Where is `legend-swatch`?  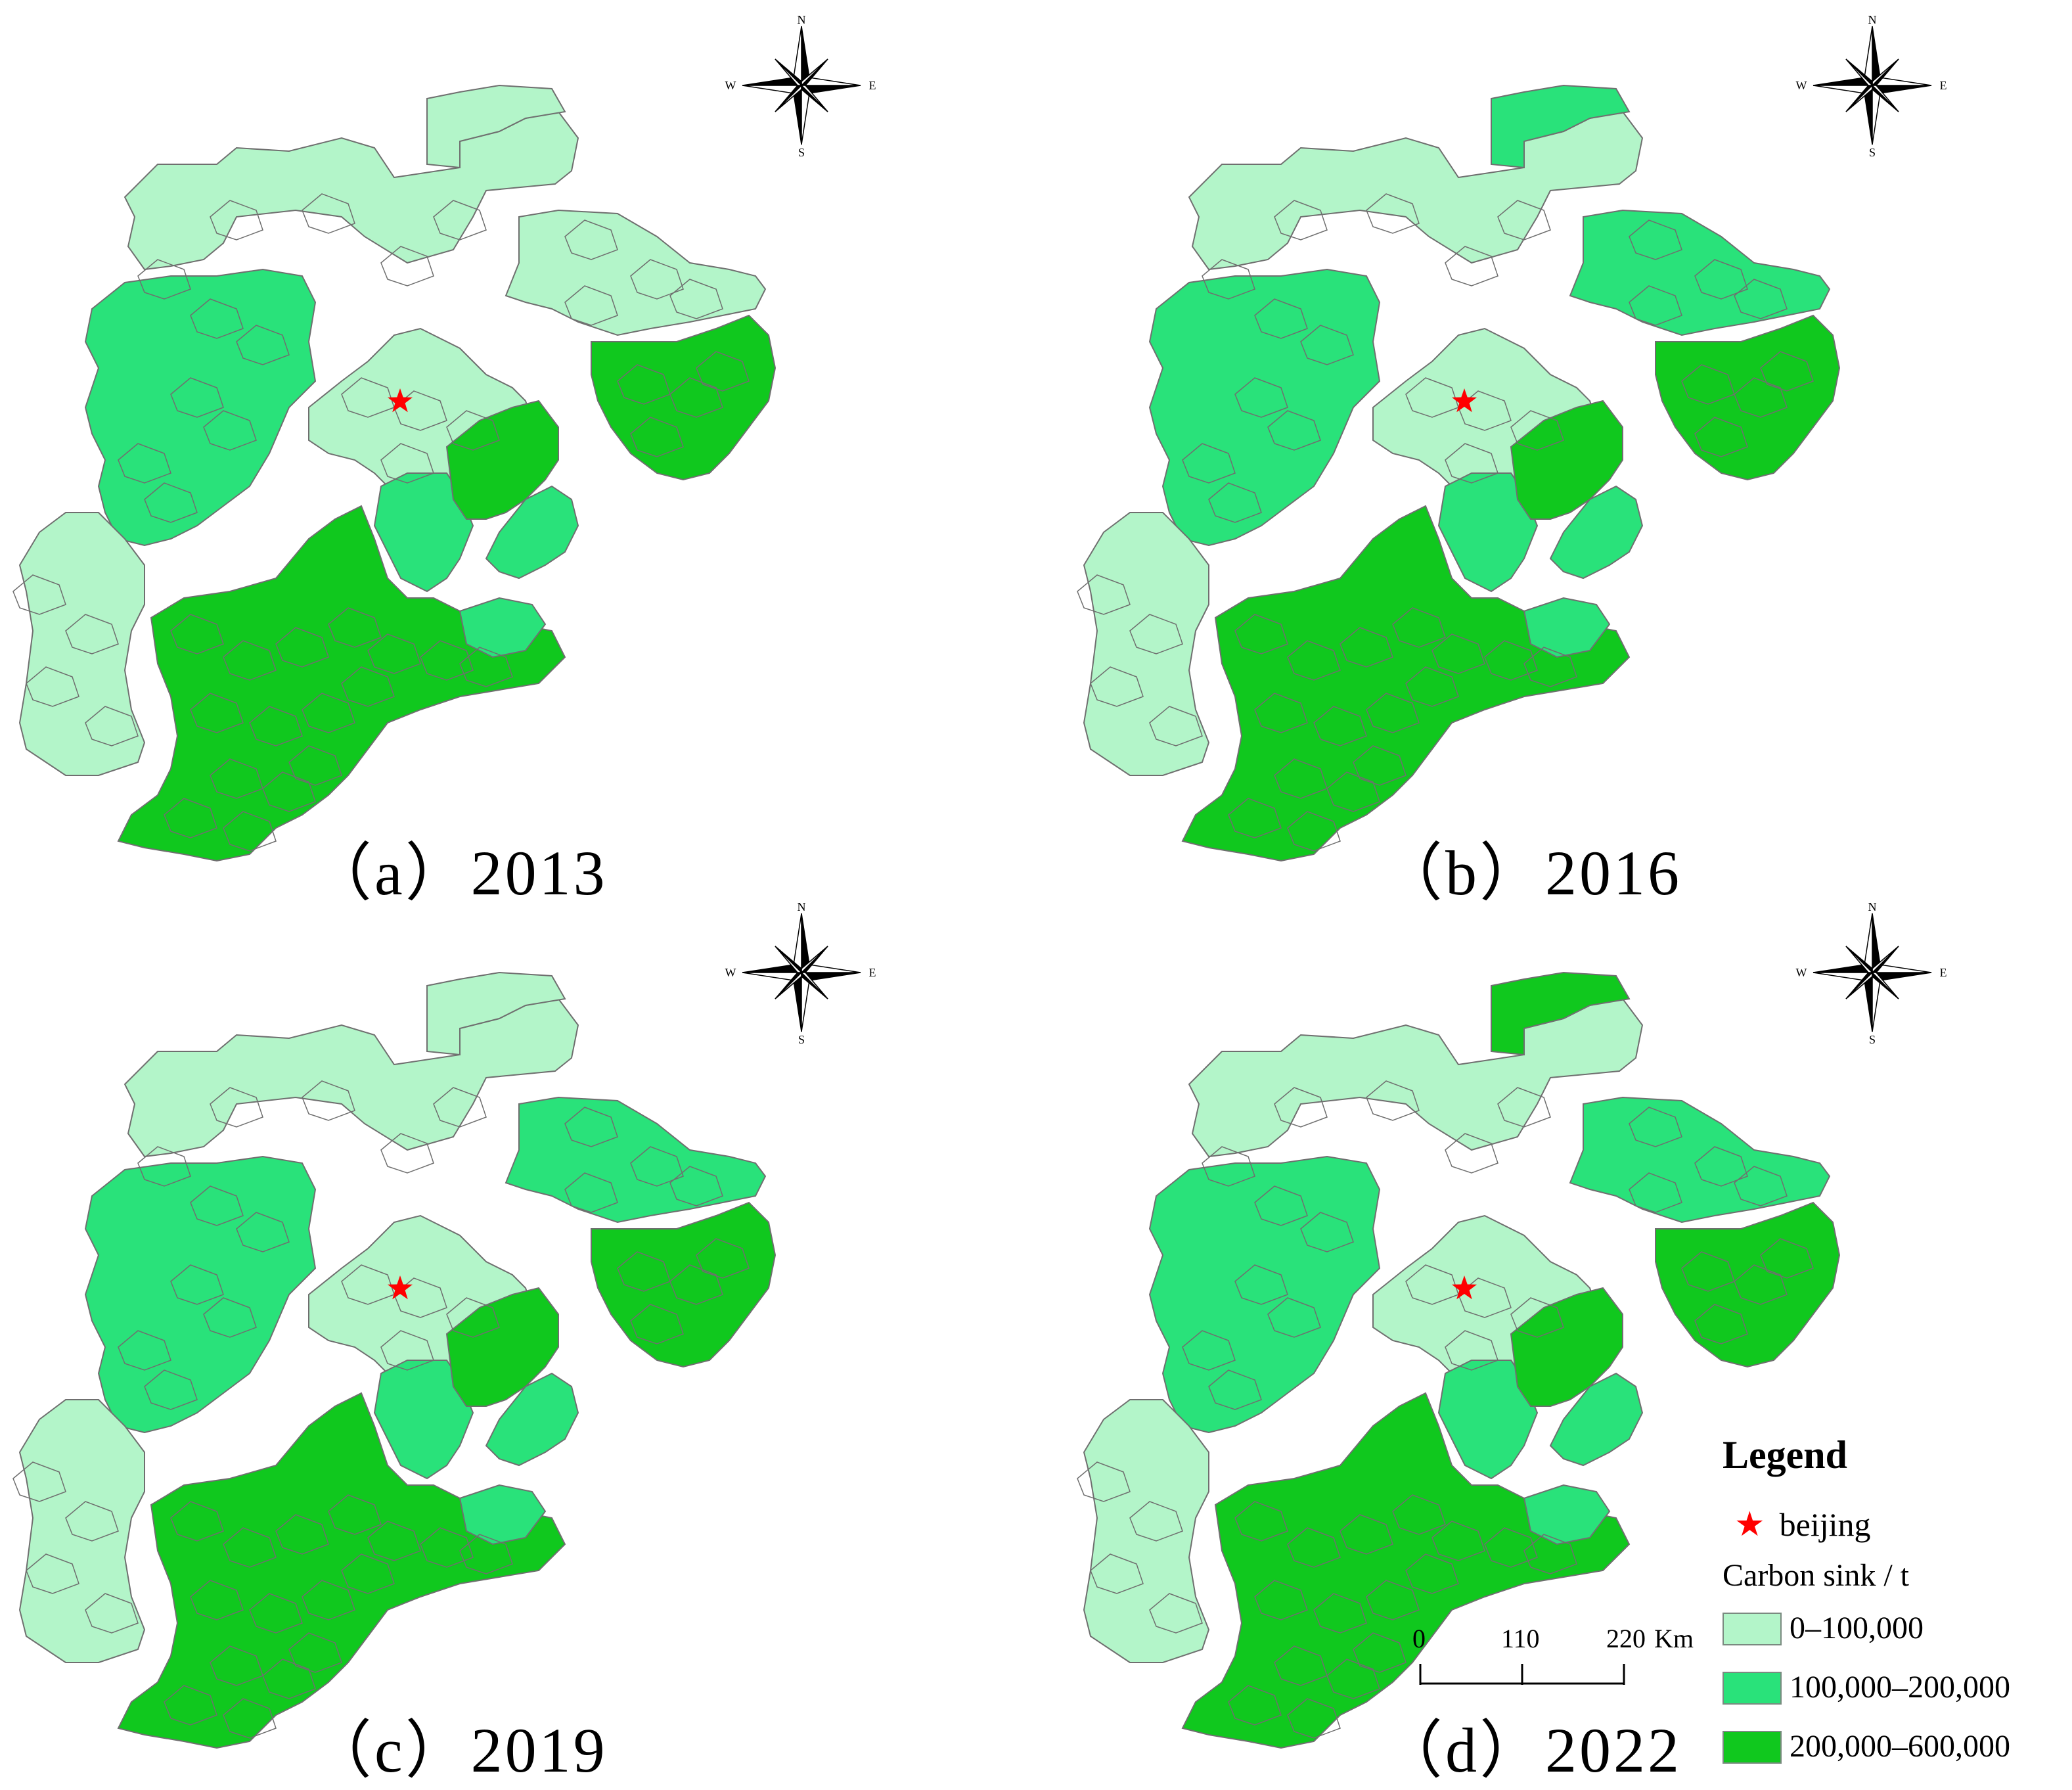
legend-swatch is located at coordinates (1752, 1629).